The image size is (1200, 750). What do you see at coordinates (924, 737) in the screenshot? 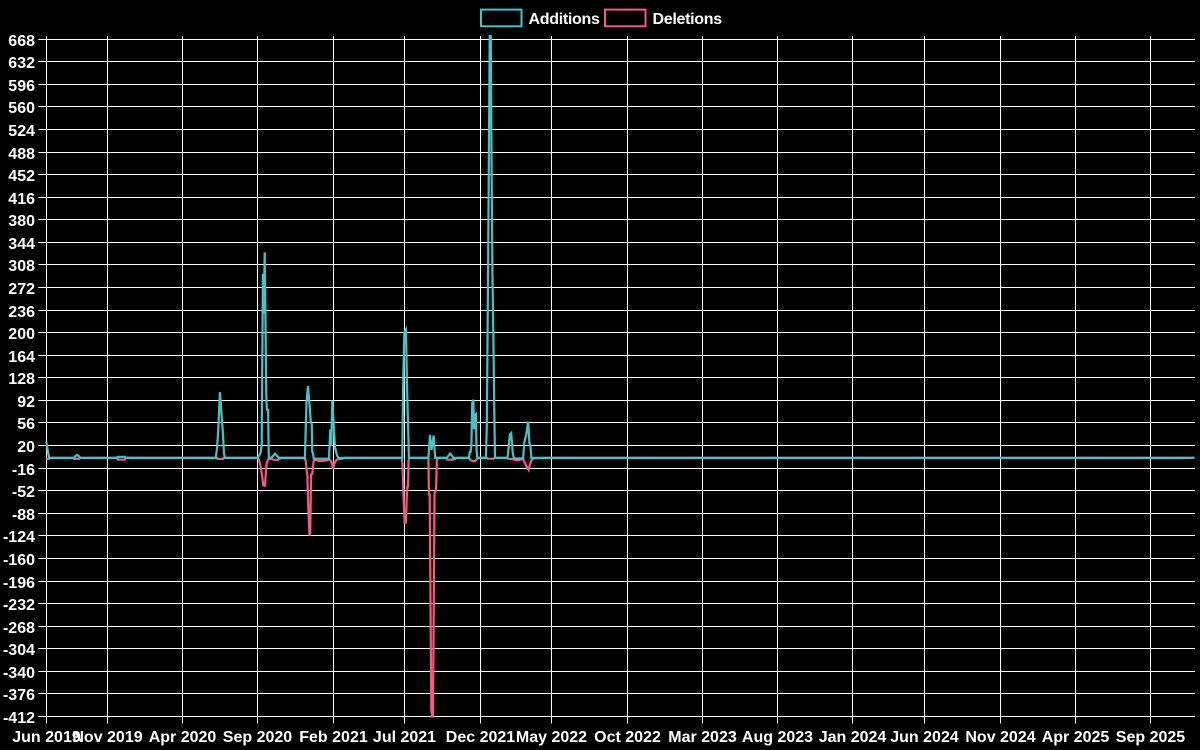
I see `svg-text: Jun 2024` at bounding box center [924, 737].